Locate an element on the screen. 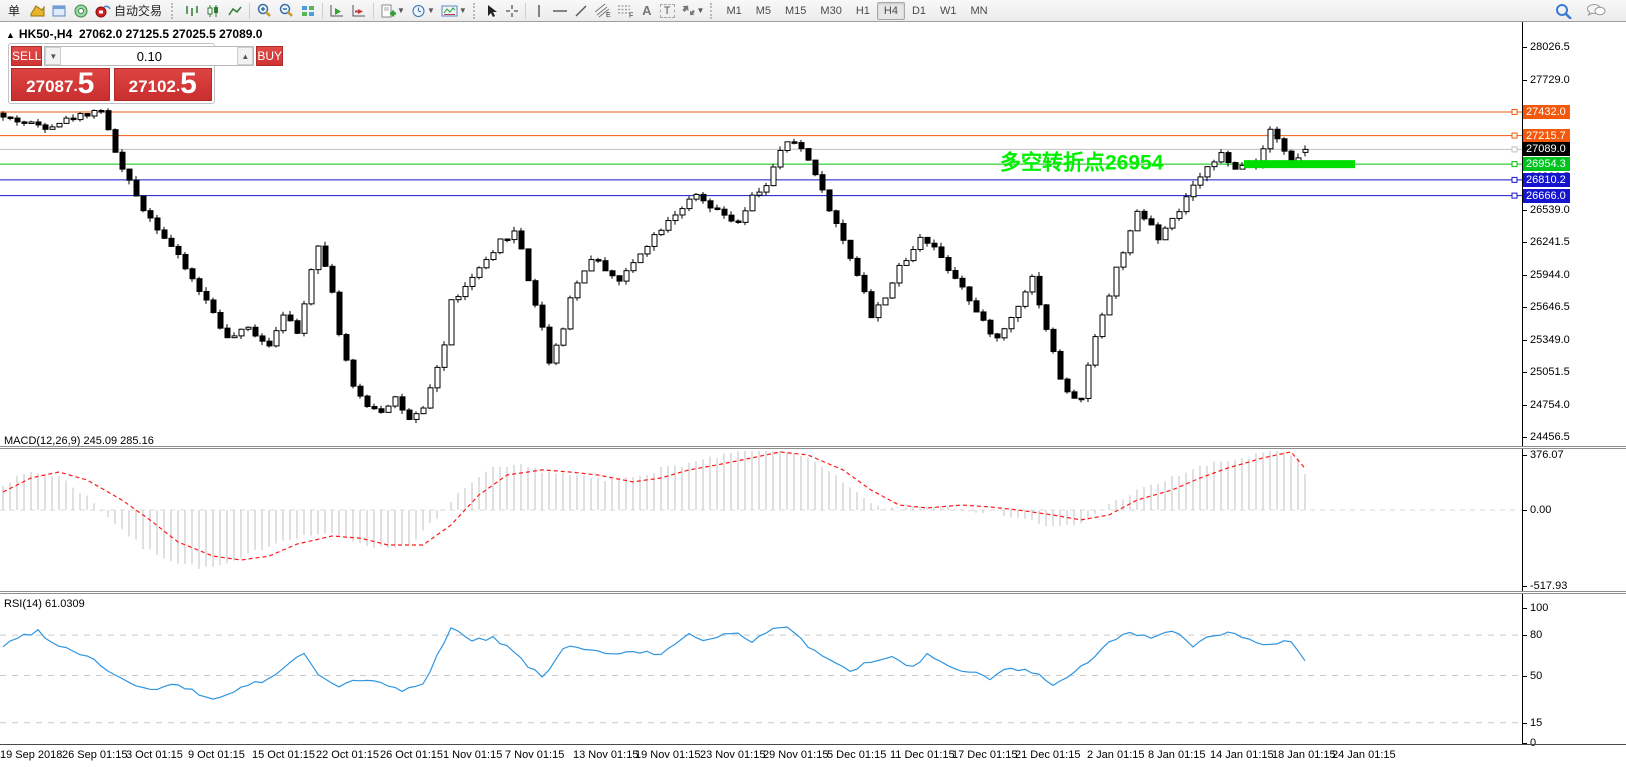  search-icon is located at coordinates (1563, 11).